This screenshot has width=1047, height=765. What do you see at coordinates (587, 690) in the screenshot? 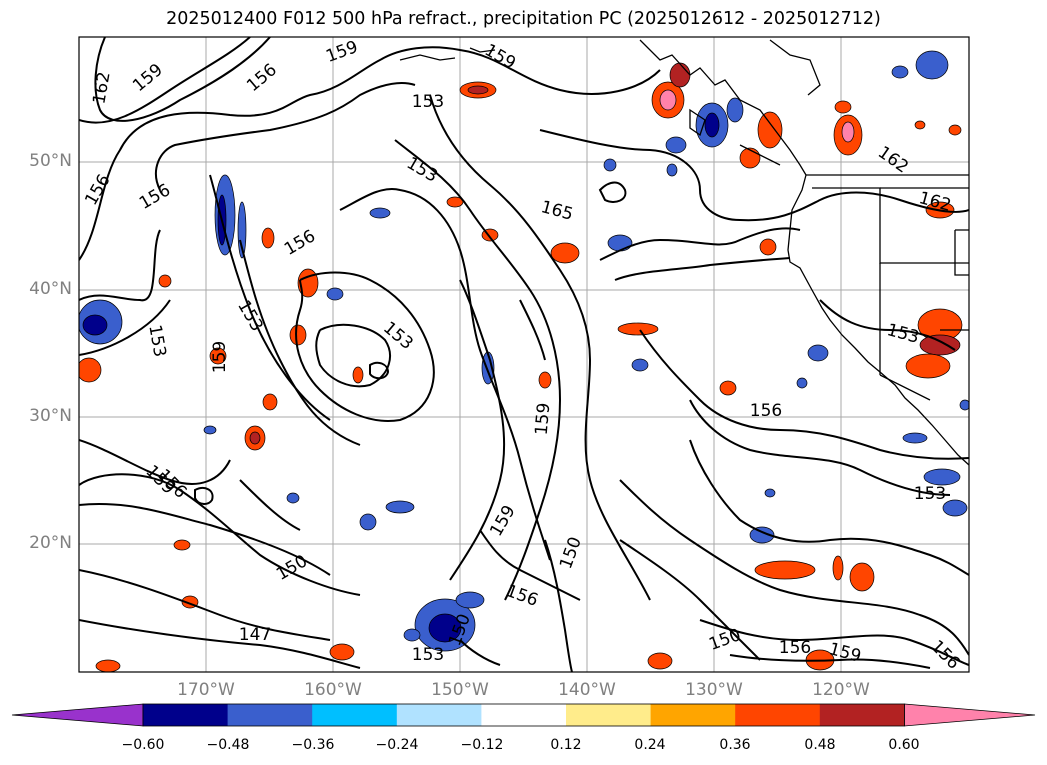
I see `lon-label-140w: 140°W` at bounding box center [587, 690].